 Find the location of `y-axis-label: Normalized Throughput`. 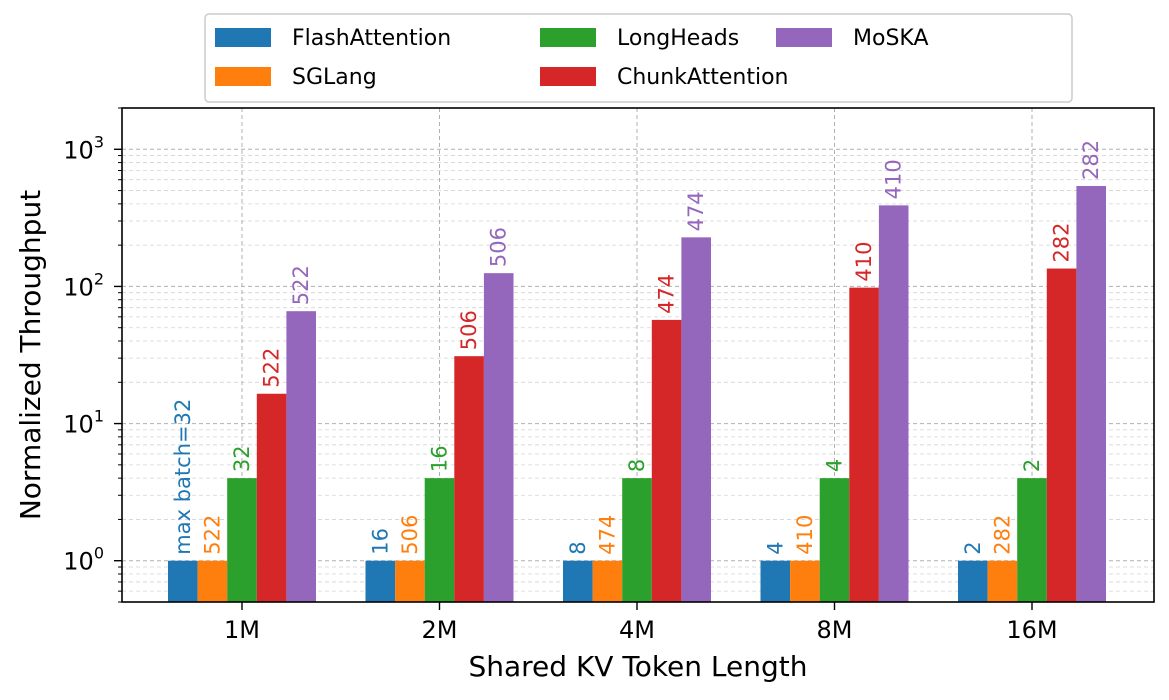

y-axis-label: Normalized Throughput is located at coordinates (30, 355).